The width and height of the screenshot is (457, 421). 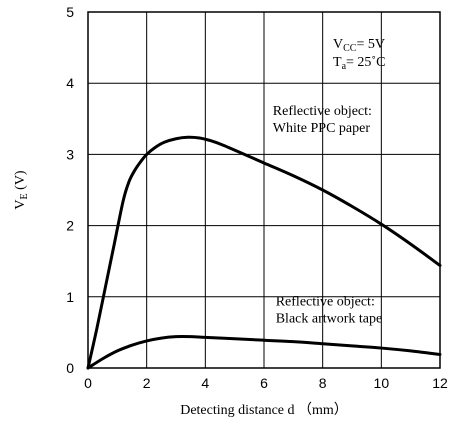 I want to click on y-tick-label: 1, so click(x=70, y=297).